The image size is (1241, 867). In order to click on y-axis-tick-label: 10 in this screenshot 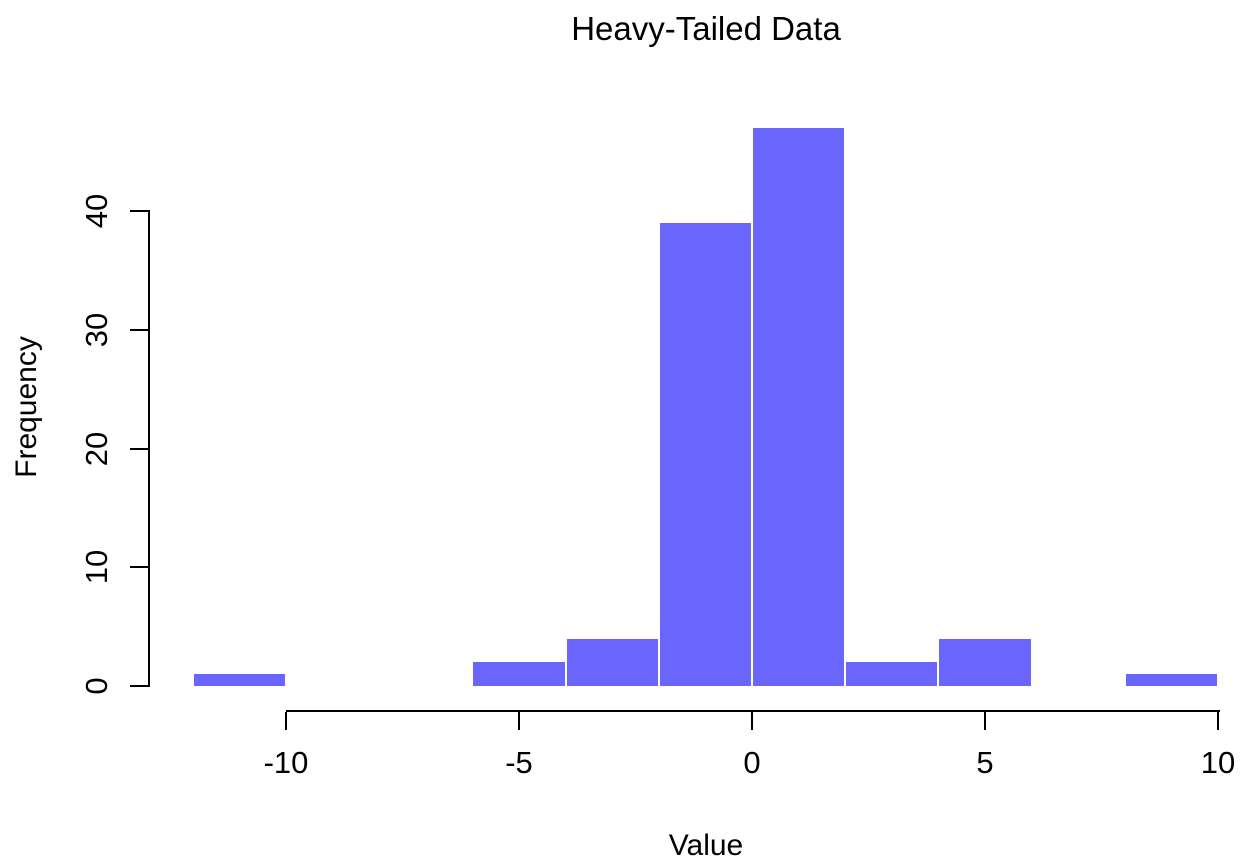, I will do `click(96, 567)`.